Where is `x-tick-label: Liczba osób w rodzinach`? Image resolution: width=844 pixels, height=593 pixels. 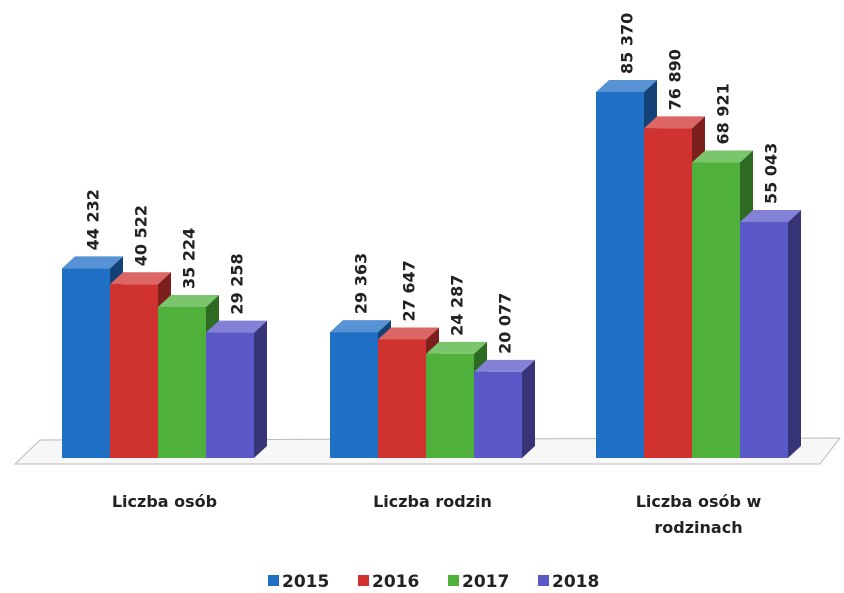 x-tick-label: Liczba osób w rodzinach is located at coordinates (698, 514).